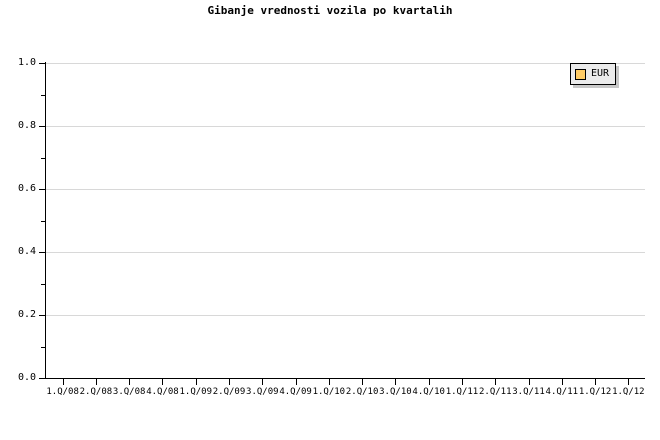  Describe the element at coordinates (362, 392) in the screenshot. I see `x-axis-tick-label: 2.Q/10` at that location.